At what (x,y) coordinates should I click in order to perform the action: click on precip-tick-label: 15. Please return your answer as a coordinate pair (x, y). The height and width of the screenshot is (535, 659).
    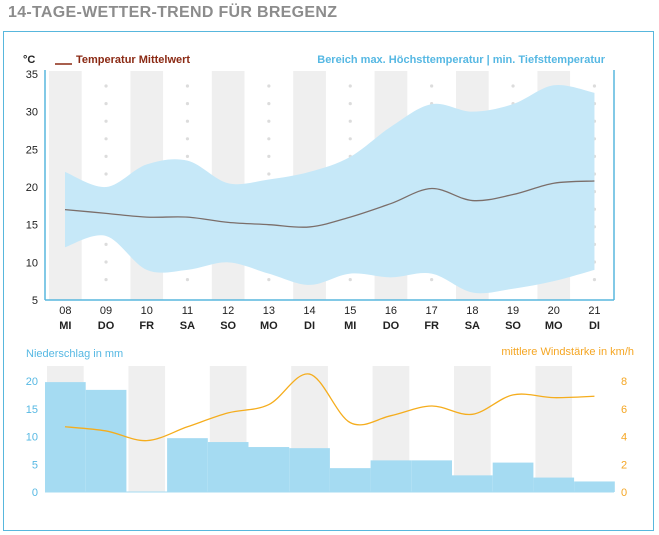
    Looking at the image, I should click on (32, 410).